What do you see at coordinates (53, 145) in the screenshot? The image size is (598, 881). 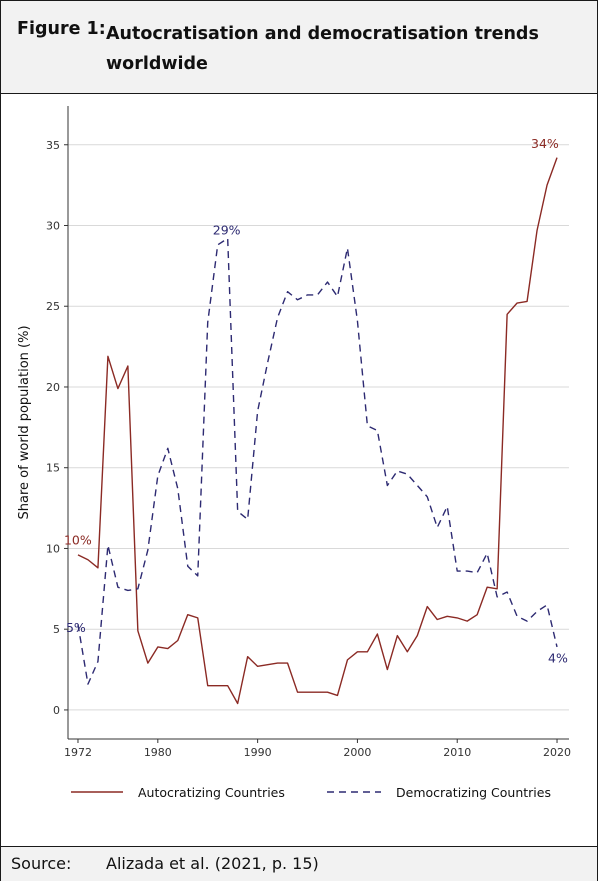 I see `y-tick-label: 35` at bounding box center [53, 145].